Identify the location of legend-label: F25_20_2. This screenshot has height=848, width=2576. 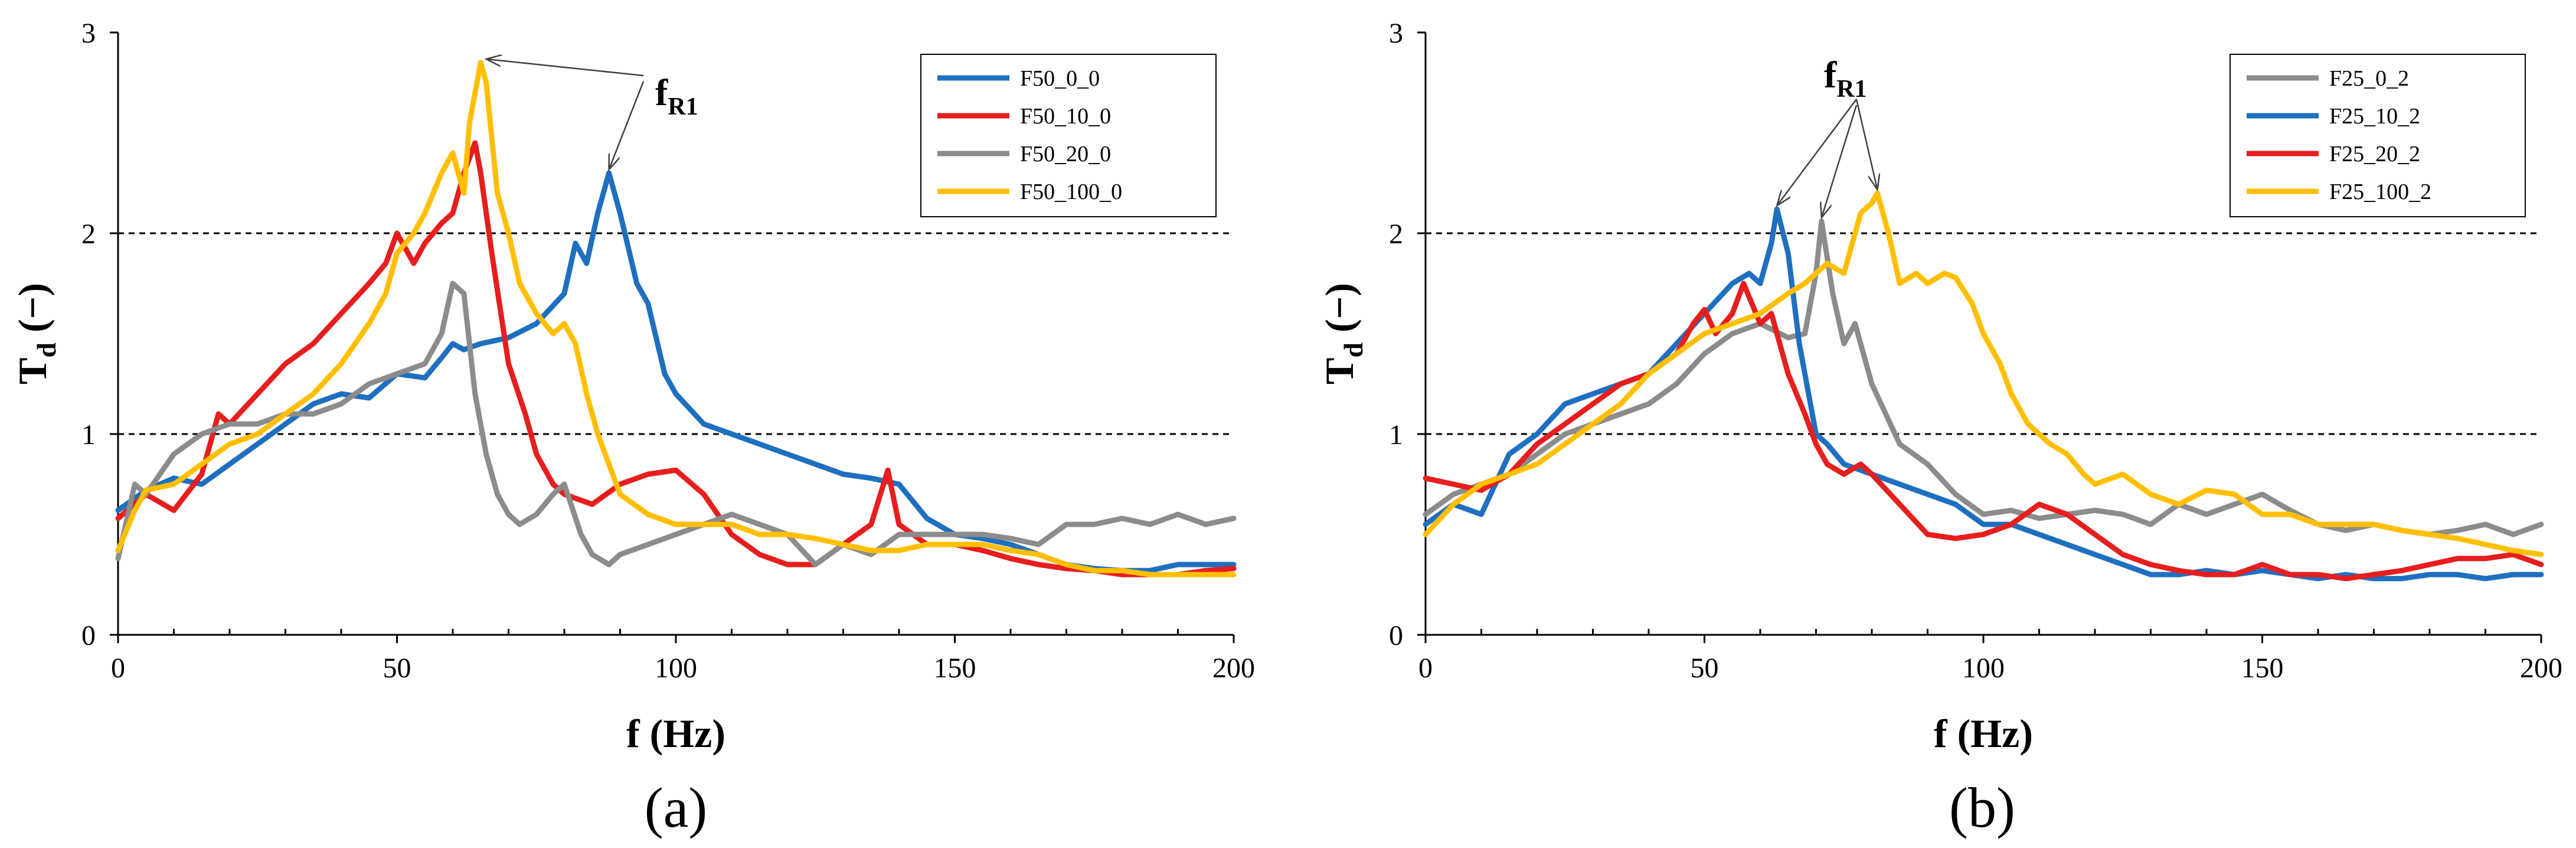
(2374, 154).